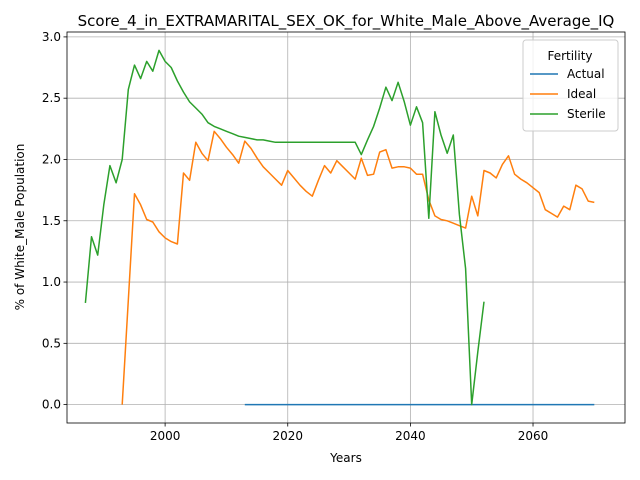 Image resolution: width=640 pixels, height=480 pixels. I want to click on y-tick-label: 3.0, so click(51, 37).